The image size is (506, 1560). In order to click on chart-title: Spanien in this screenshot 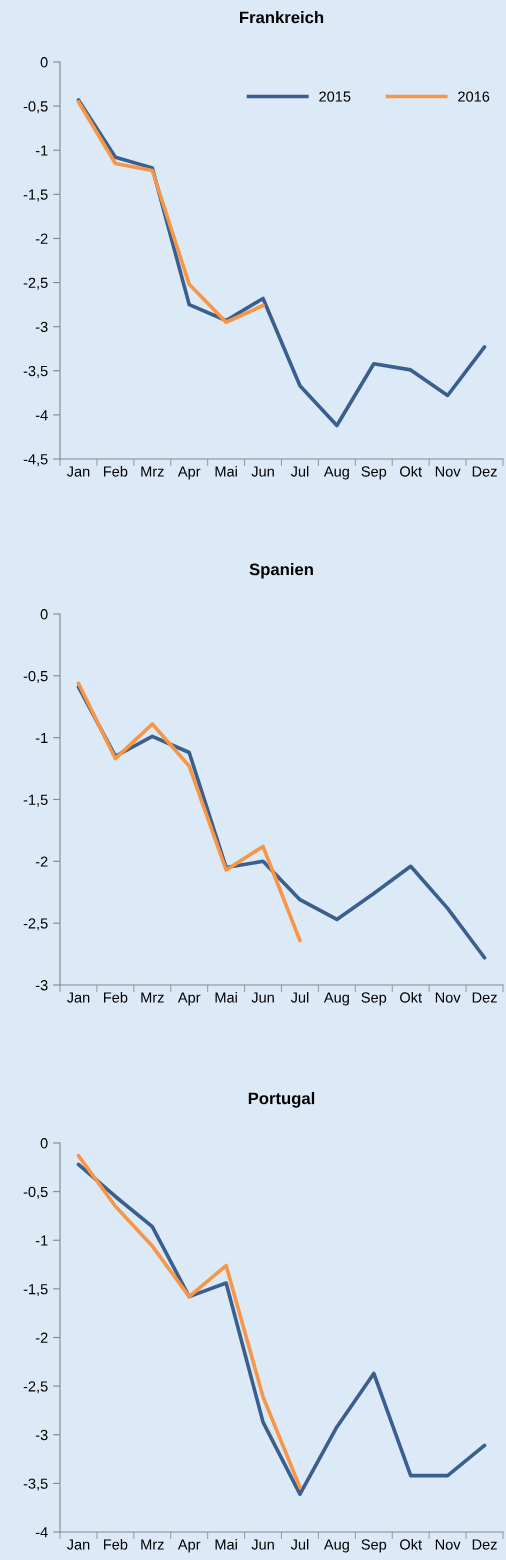, I will do `click(281, 571)`.